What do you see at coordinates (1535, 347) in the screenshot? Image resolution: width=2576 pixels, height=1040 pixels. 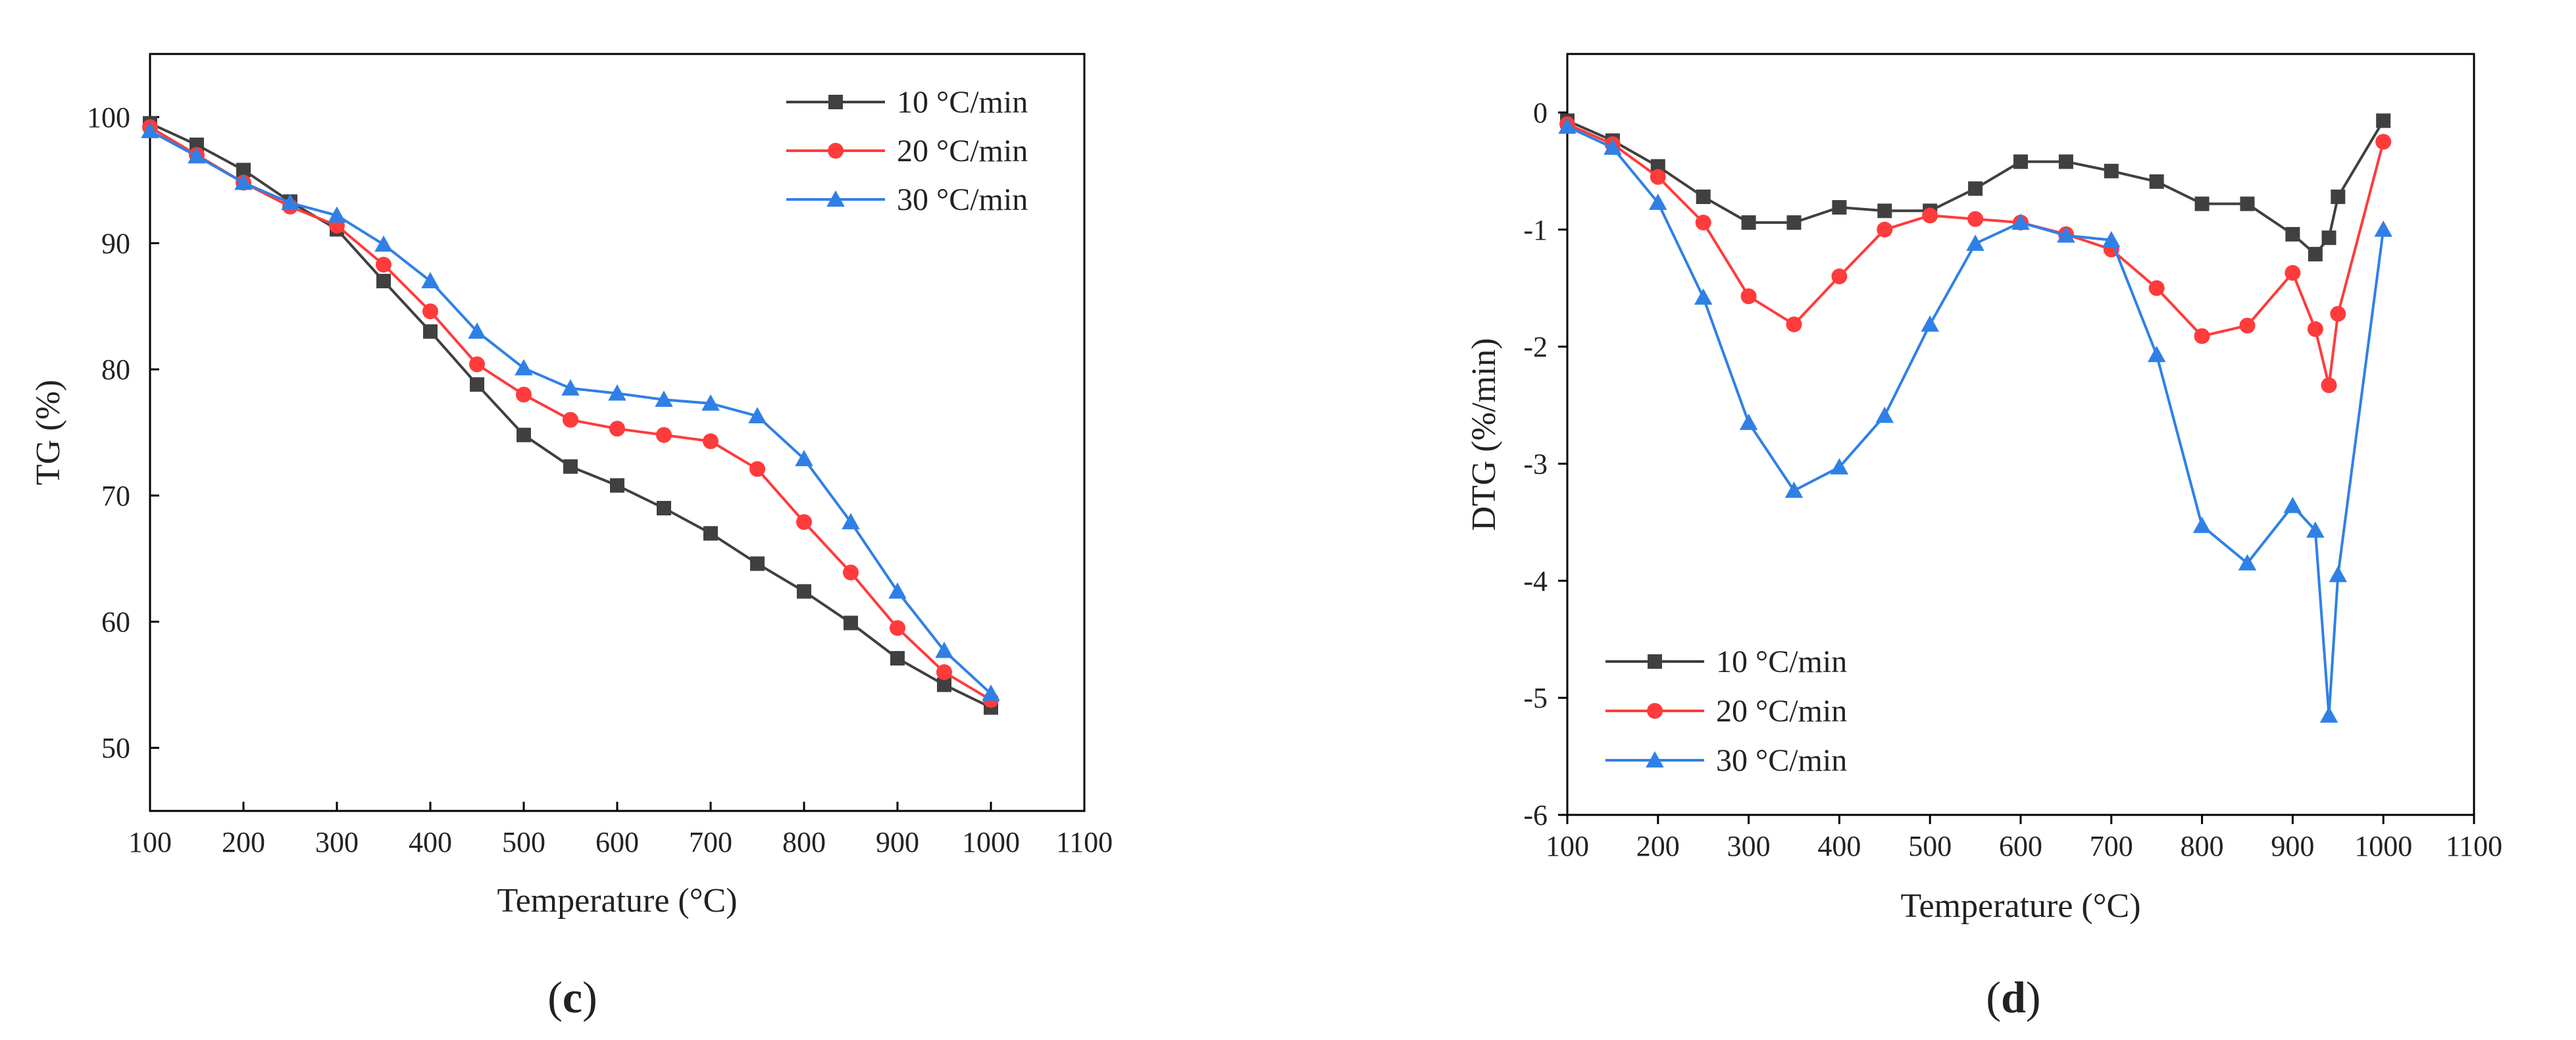 I see `y-tick-label: -2` at bounding box center [1535, 347].